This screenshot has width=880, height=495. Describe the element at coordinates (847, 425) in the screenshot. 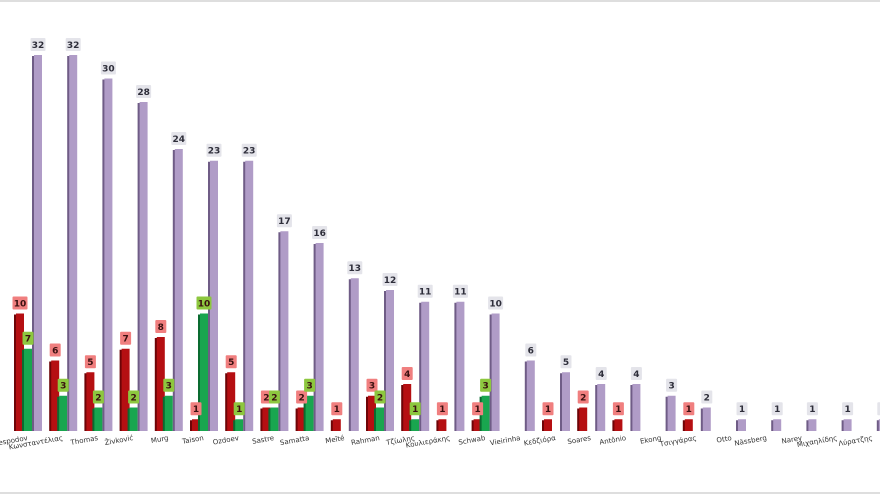

I see `bar-purple-μιχαηλι-δης` at that location.